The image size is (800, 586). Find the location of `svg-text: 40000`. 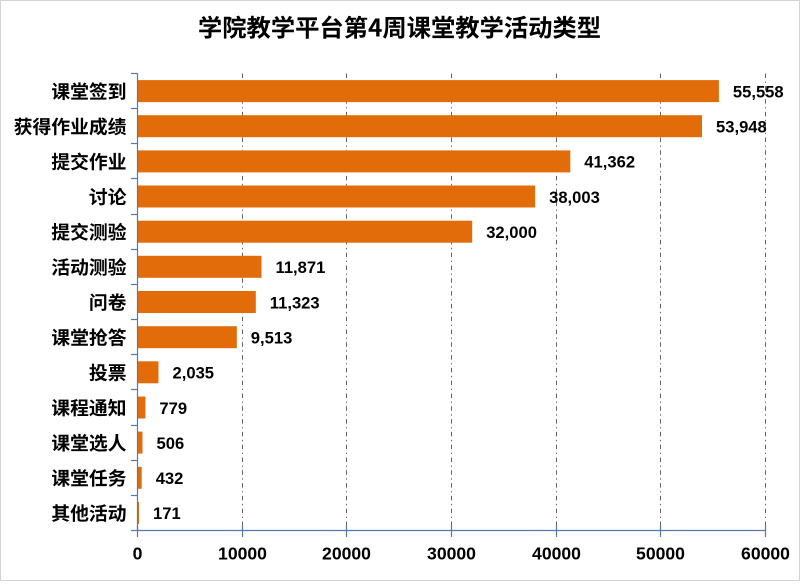

svg-text: 40000 is located at coordinates (556, 554).